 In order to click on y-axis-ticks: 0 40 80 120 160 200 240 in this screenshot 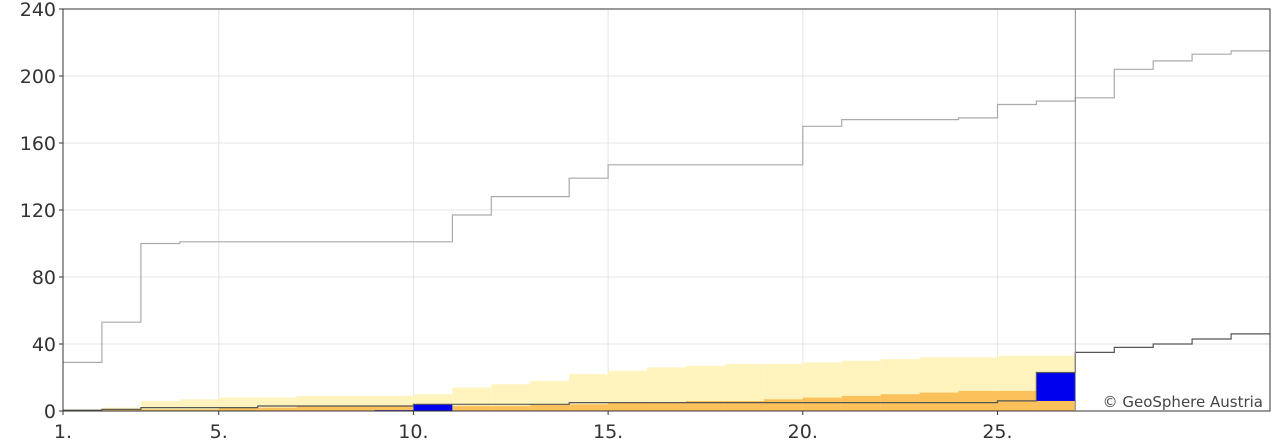, I will do `click(41, 211)`.